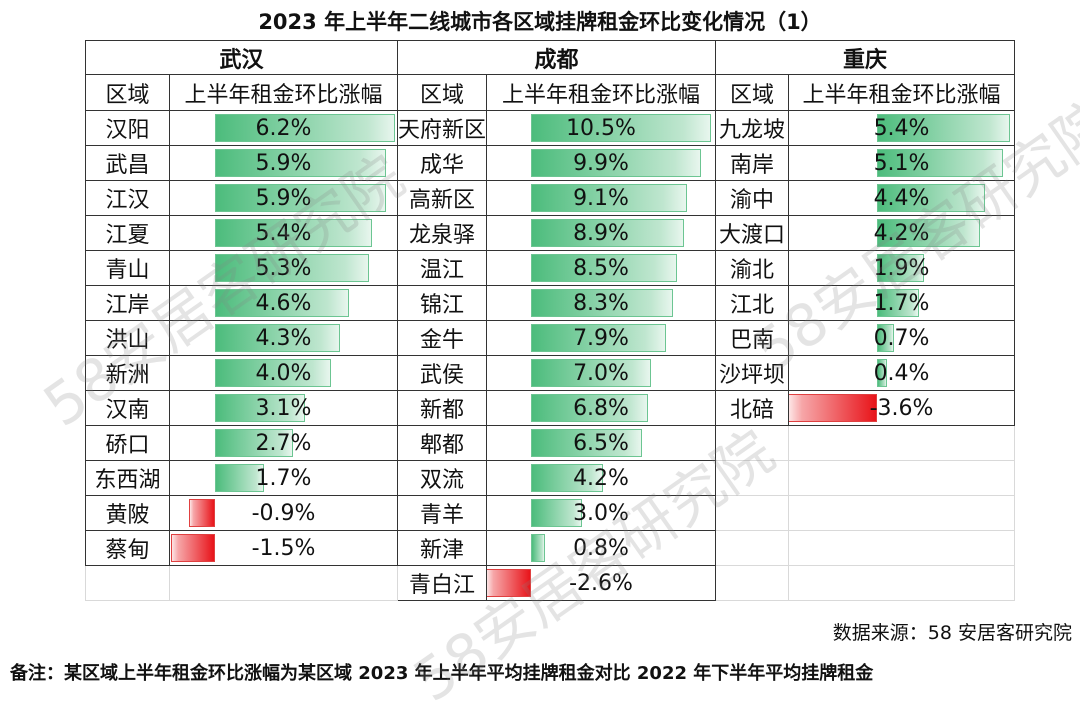 This screenshot has height=717, width=1080. I want to click on table-row: 硚口 2.7% 郫都 6.5%, so click(550, 443).